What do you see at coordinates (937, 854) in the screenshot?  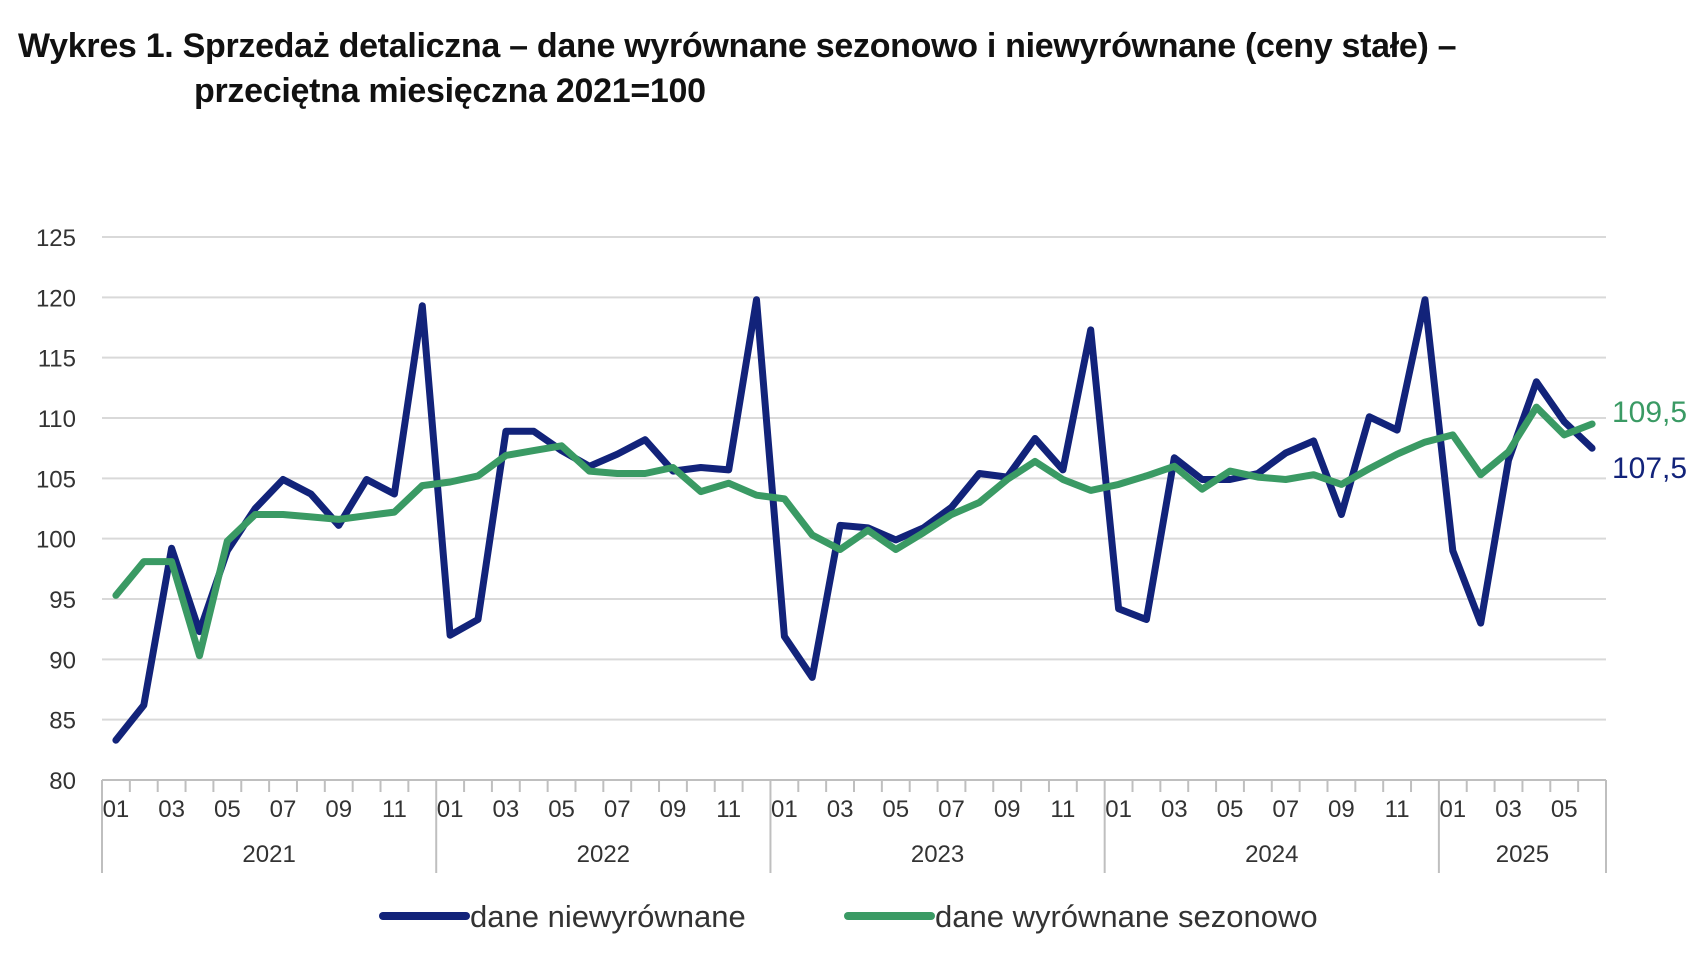 I see `year-label: 2023` at bounding box center [937, 854].